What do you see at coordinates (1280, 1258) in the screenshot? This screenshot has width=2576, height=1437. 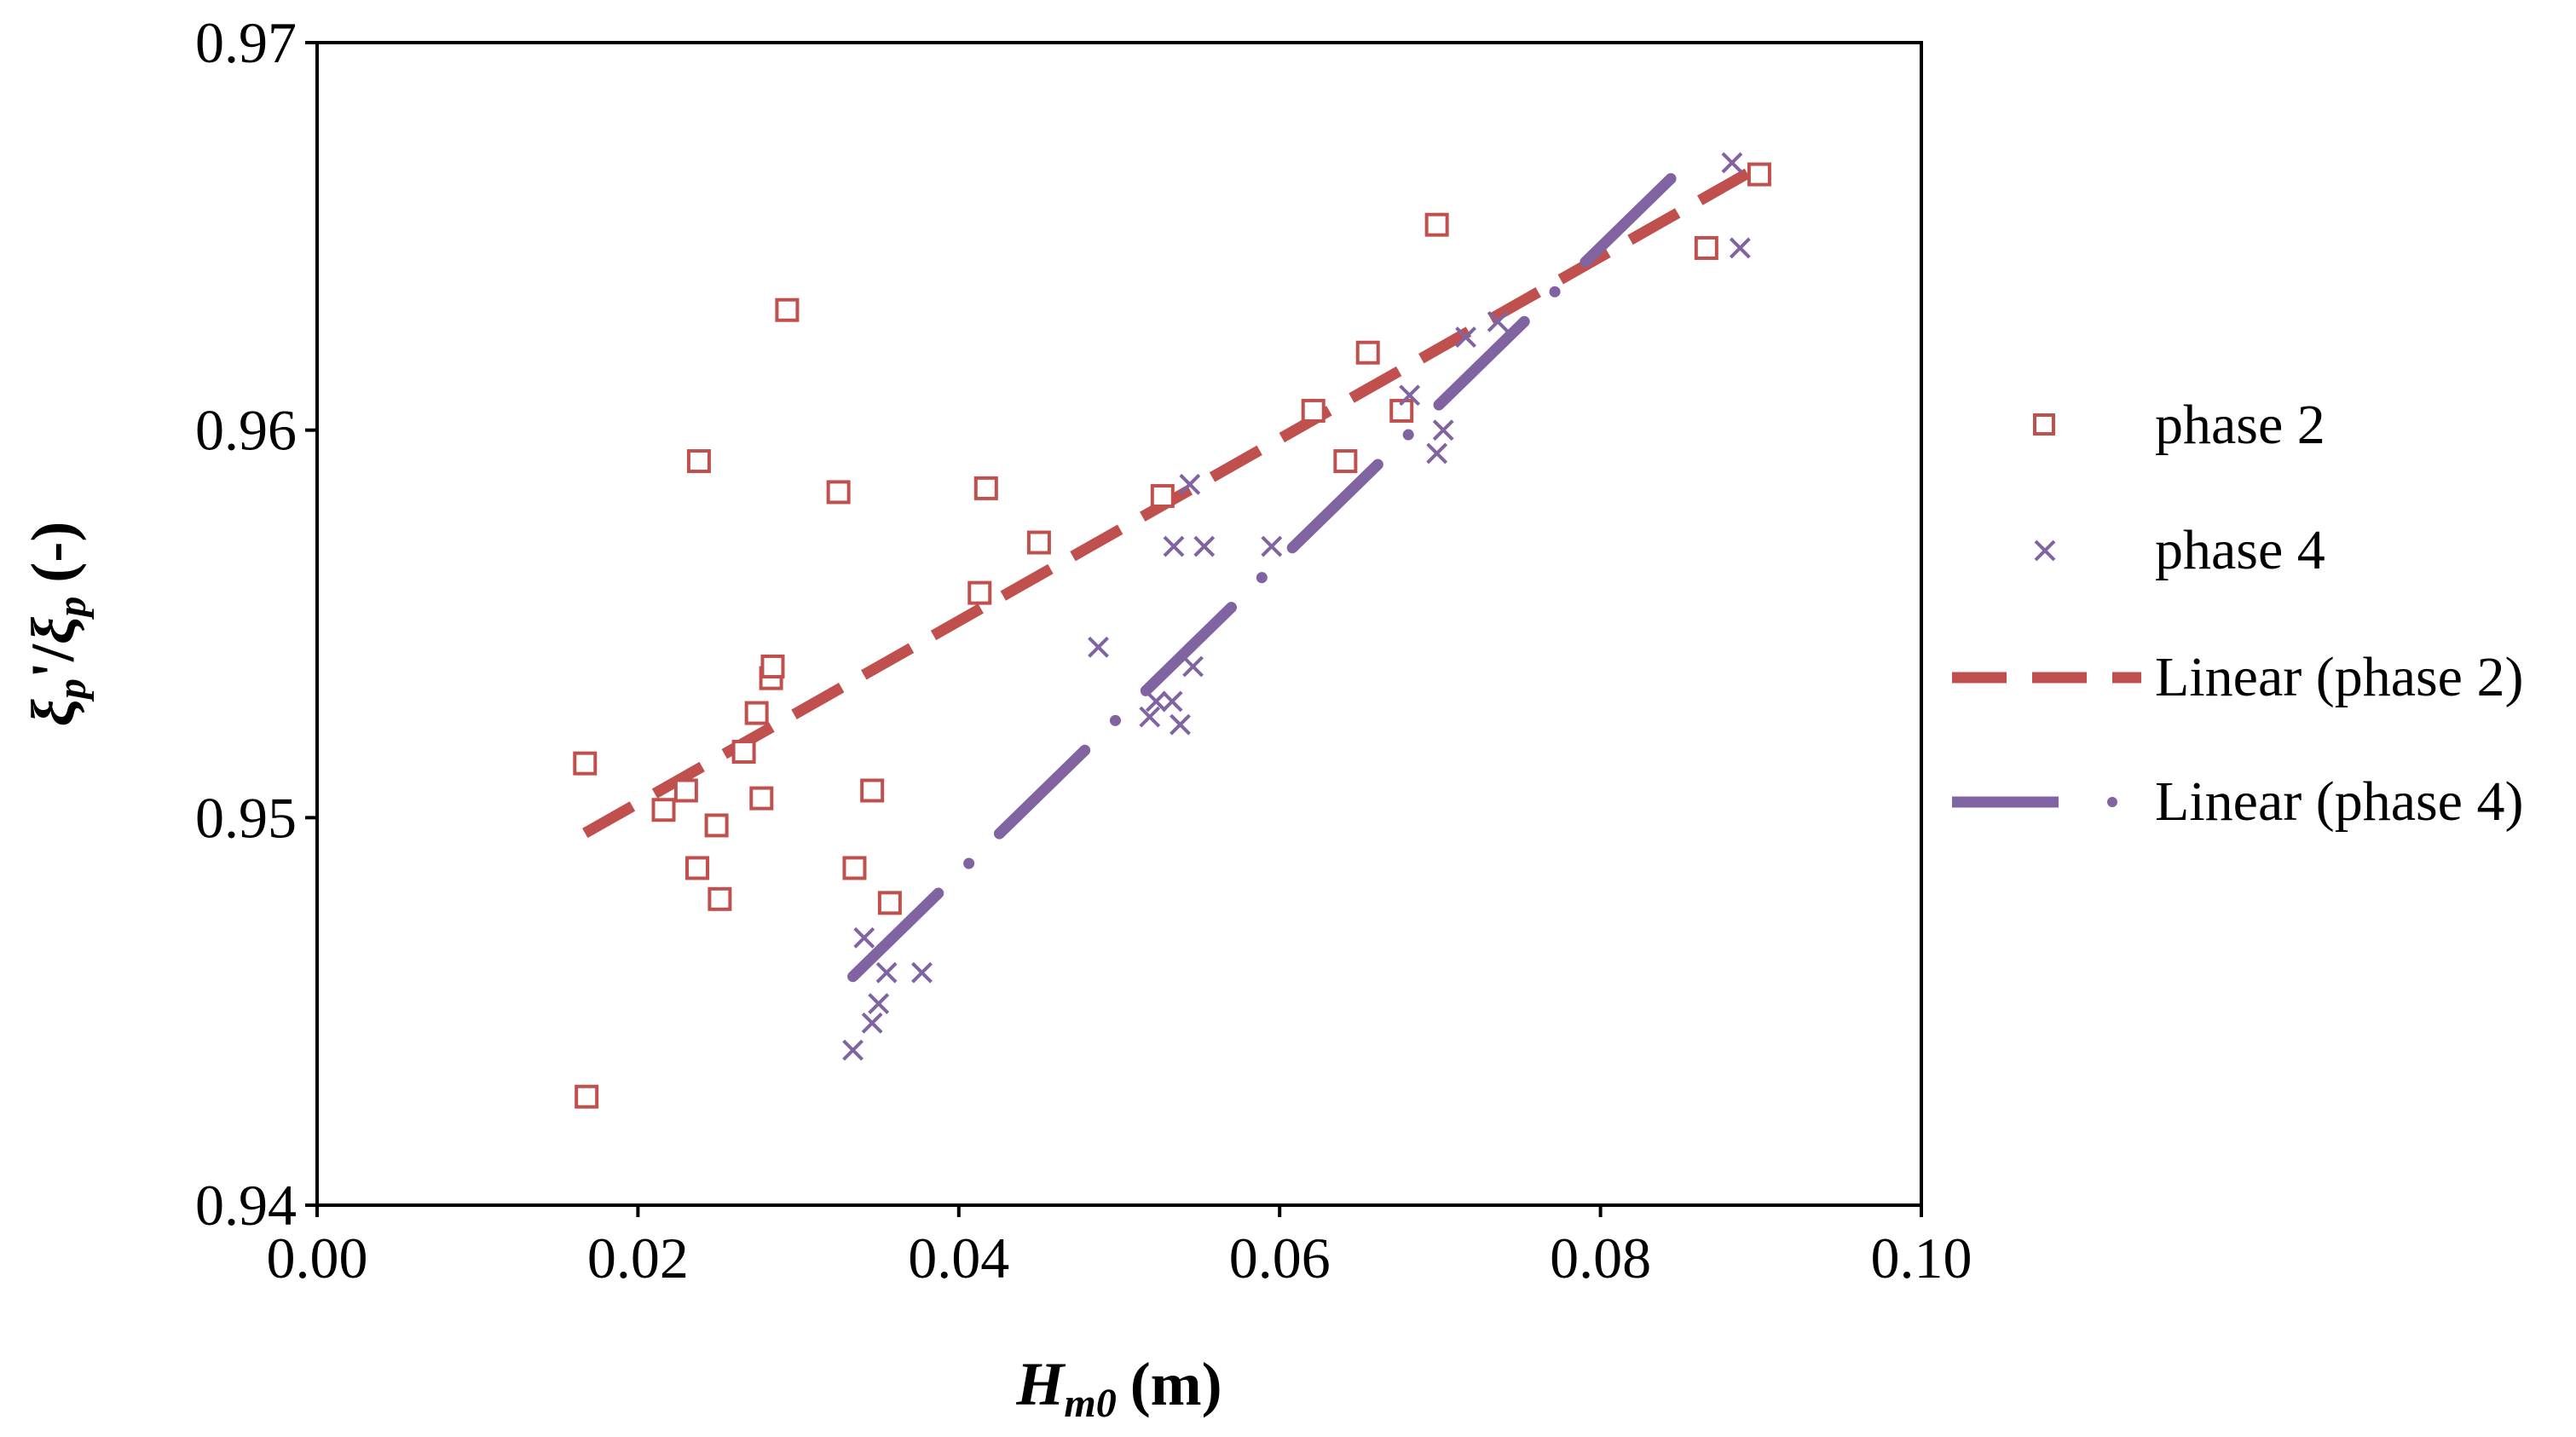 I see `x-tick-label: 0.06` at bounding box center [1280, 1258].